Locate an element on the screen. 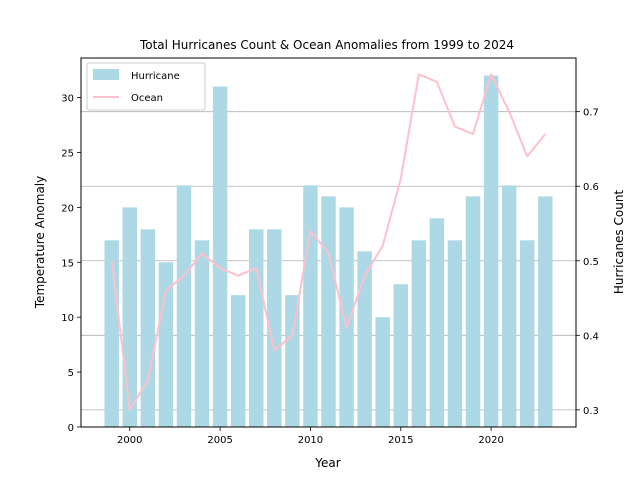 This screenshot has width=640, height=480. bar-2001 is located at coordinates (148, 328).